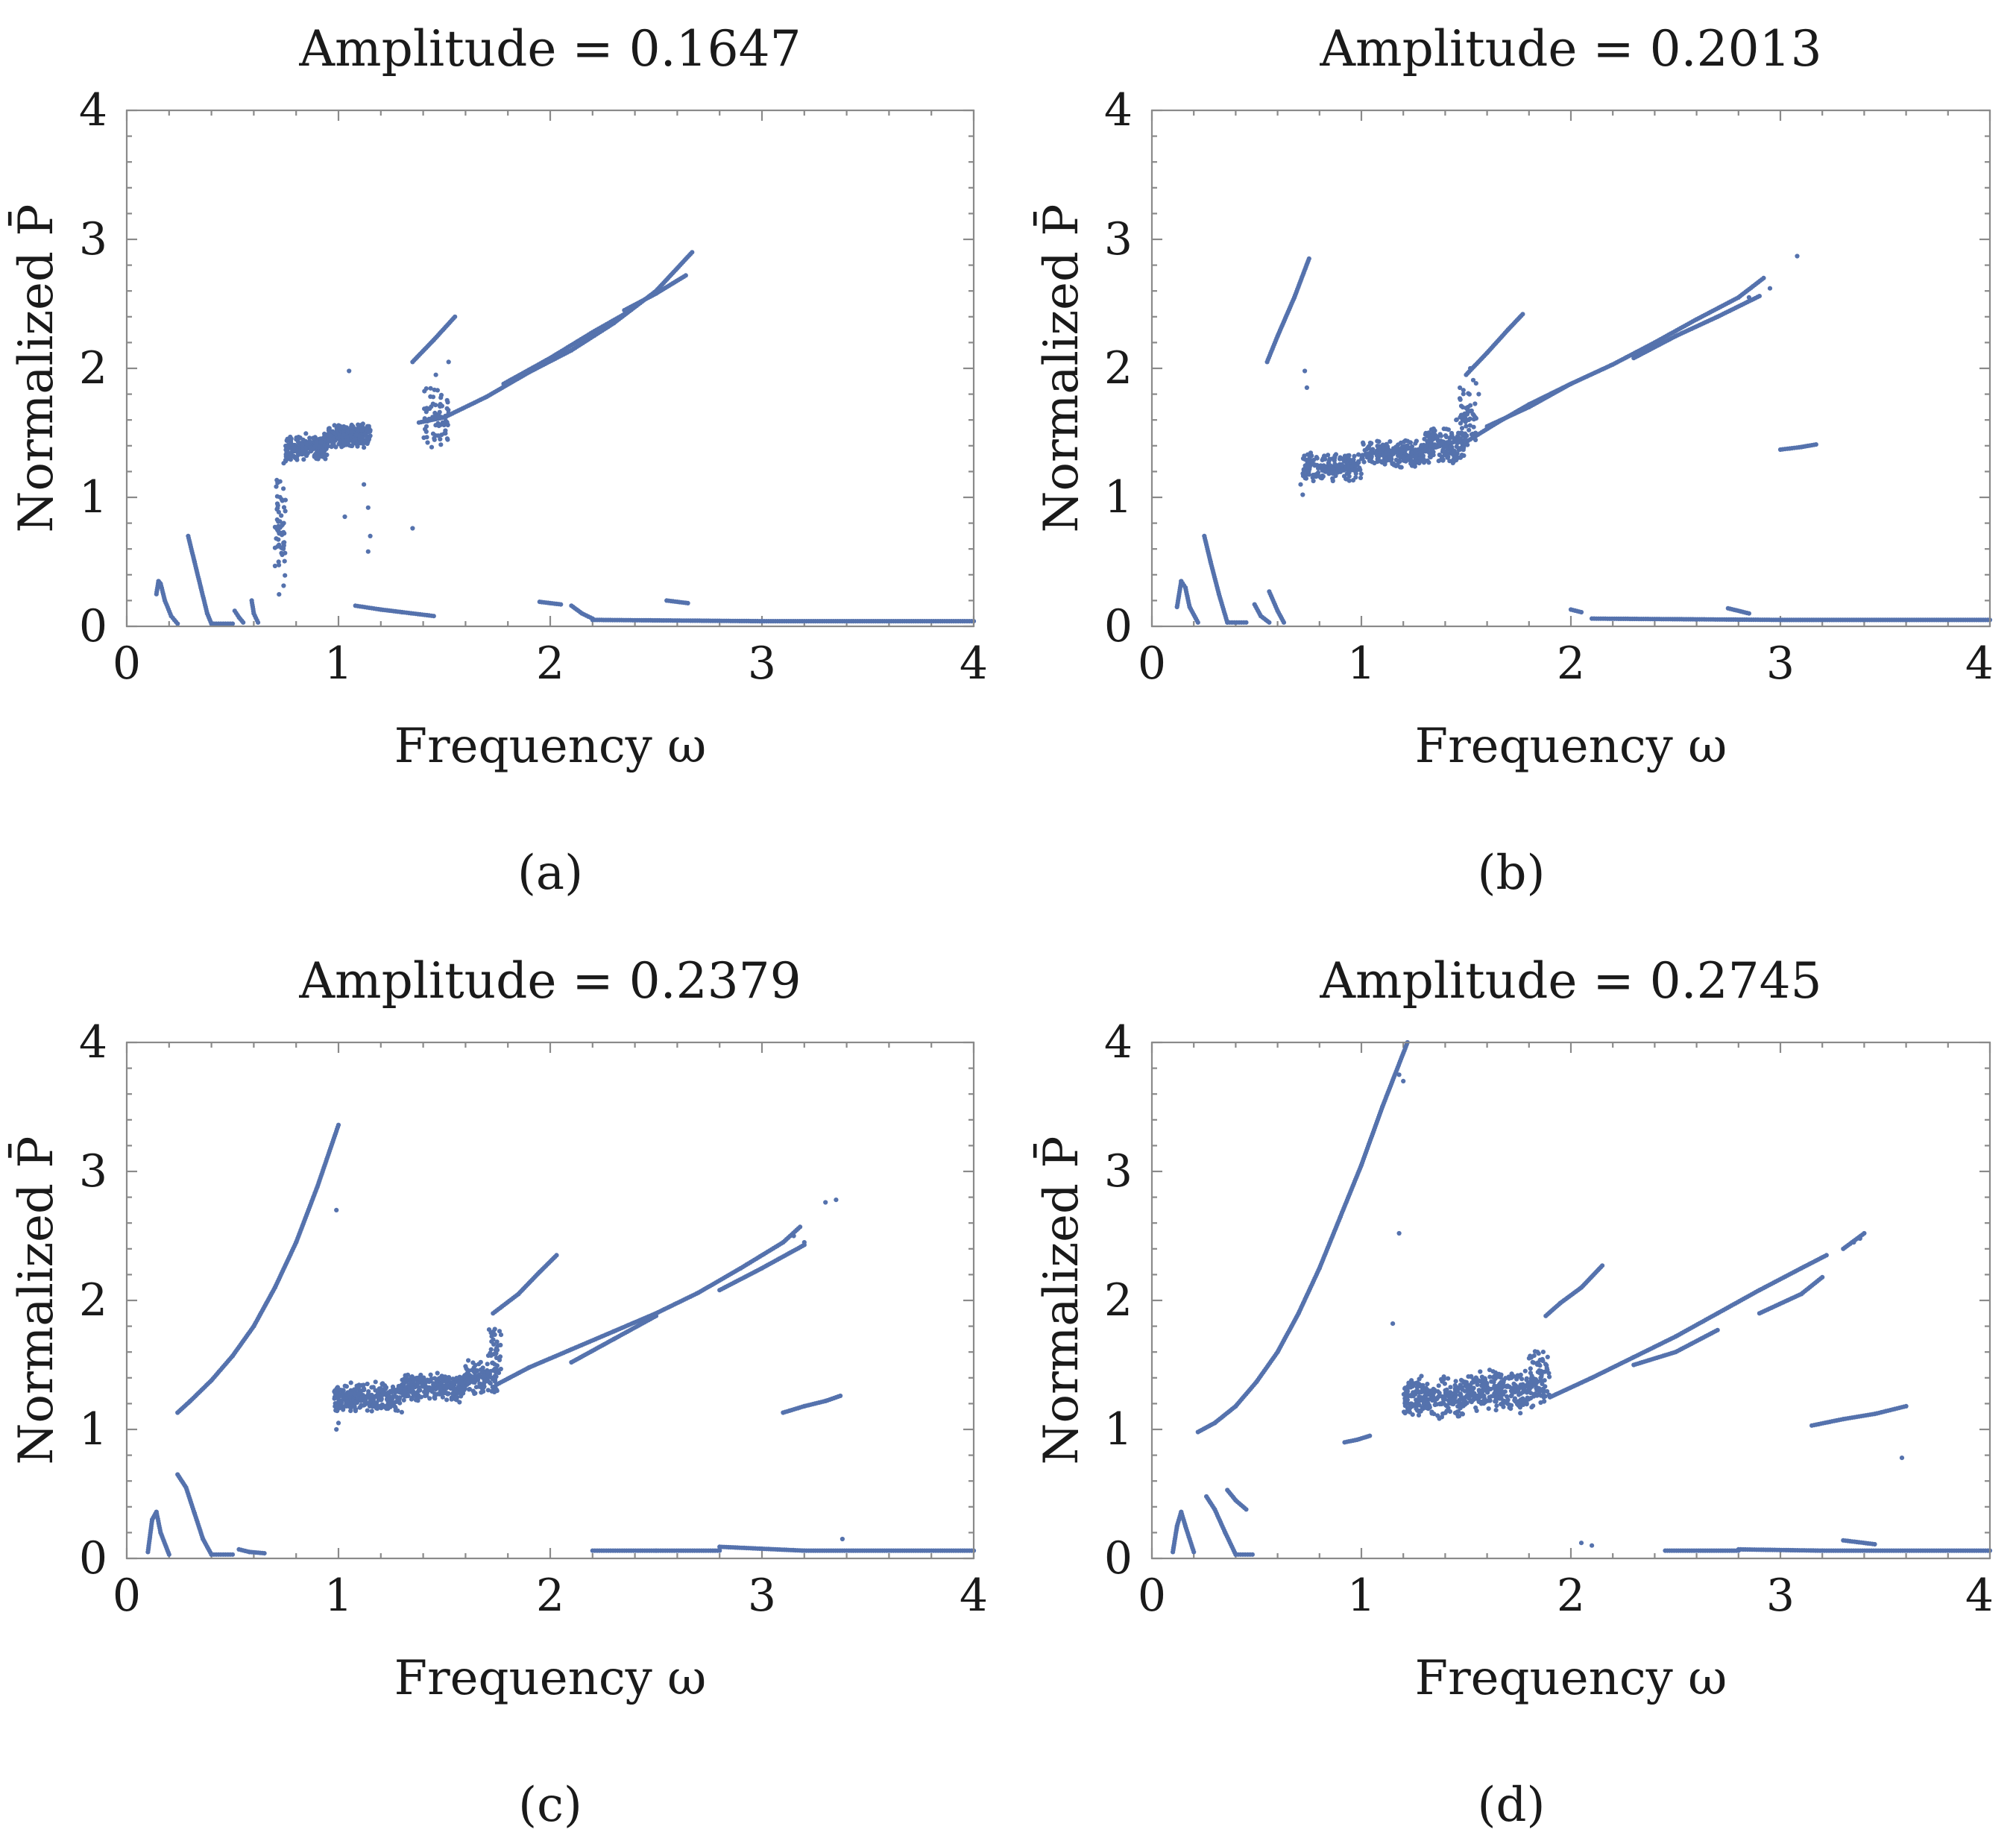  Describe the element at coordinates (762, 664) in the screenshot. I see `panel-a-xtick-3: 3` at that location.